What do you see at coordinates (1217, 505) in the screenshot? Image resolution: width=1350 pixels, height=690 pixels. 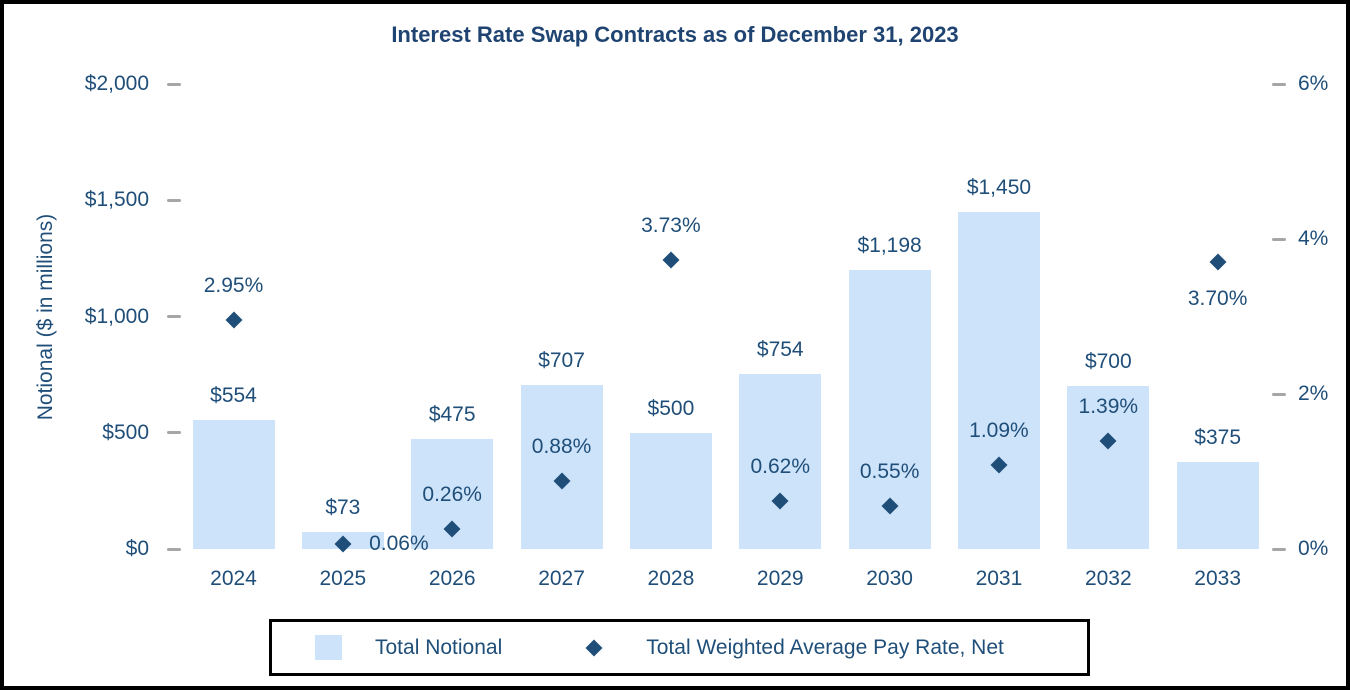 I see `bar-2033` at bounding box center [1217, 505].